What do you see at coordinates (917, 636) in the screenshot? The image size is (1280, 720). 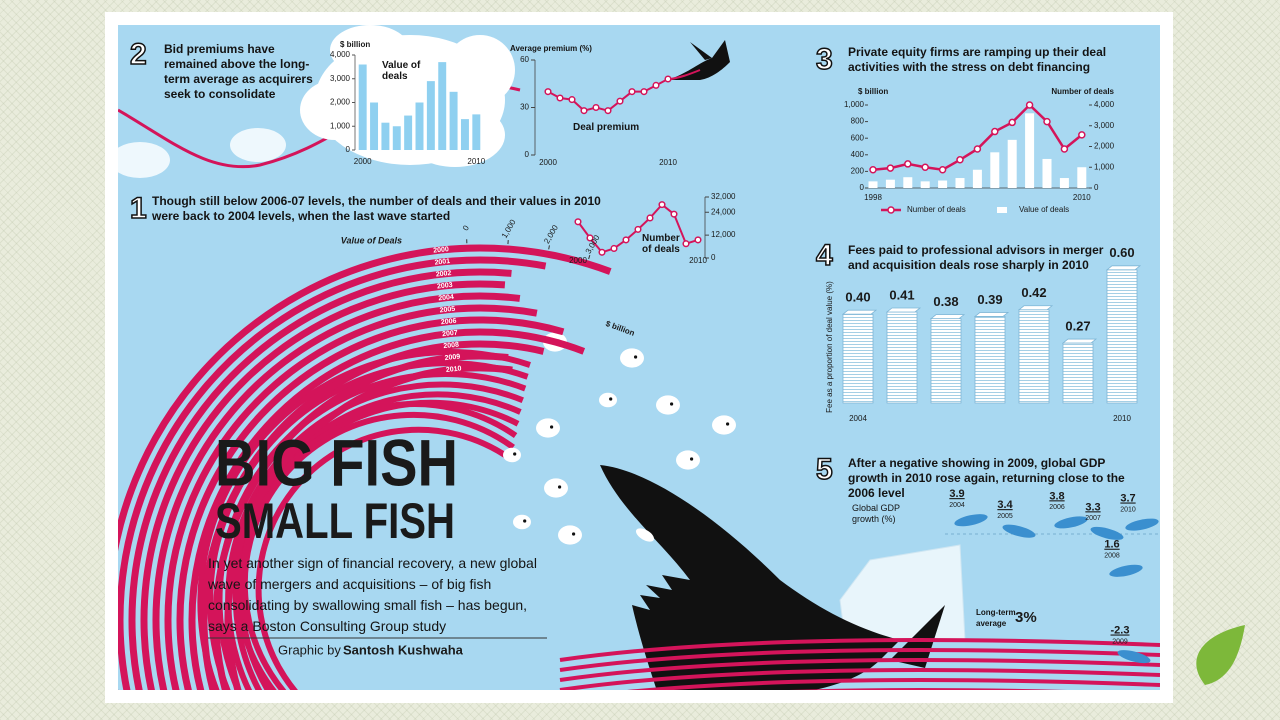 I see `shark-tail` at bounding box center [917, 636].